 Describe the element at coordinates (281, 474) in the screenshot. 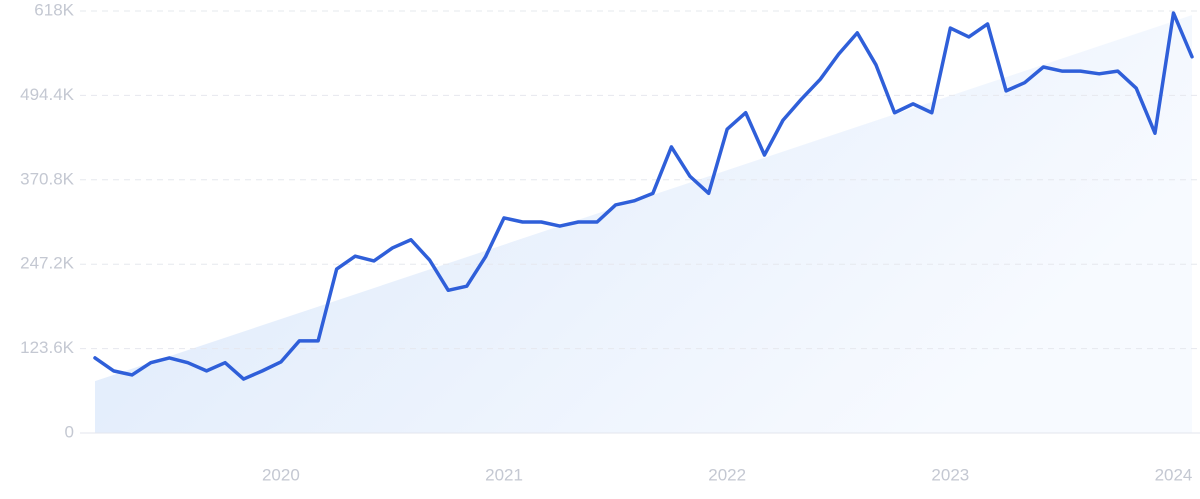

I see `x-tick-label: 2020` at that location.